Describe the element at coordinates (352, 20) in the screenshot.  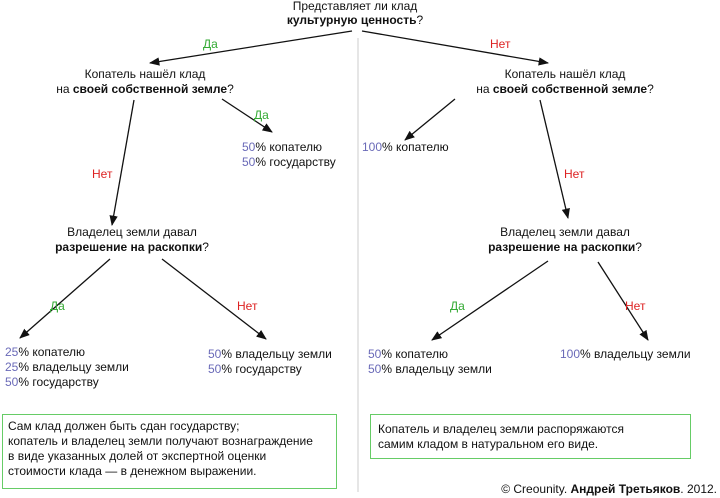
I see `root-bold: культурную ценность` at that location.